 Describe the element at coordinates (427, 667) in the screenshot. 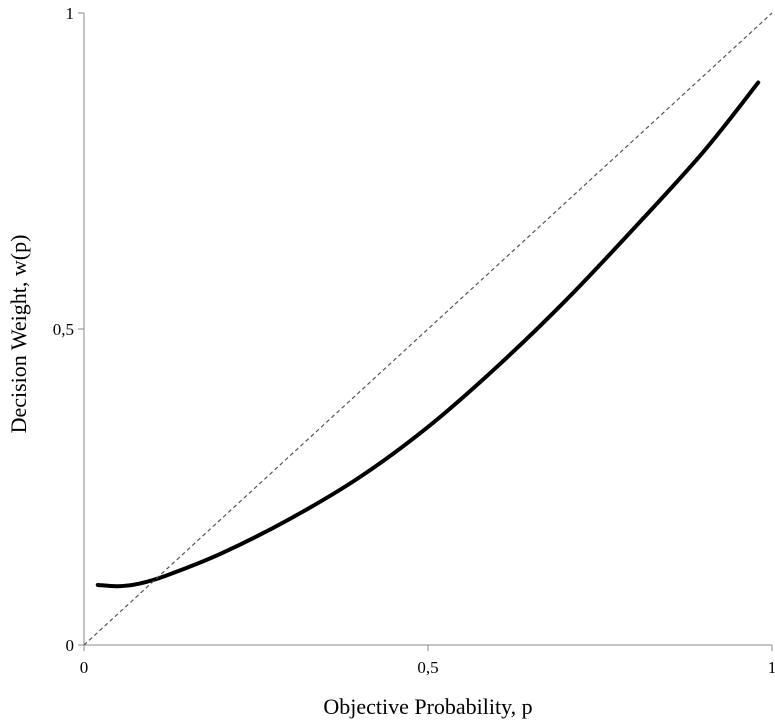

I see `x-tick-label: 0,5` at that location.